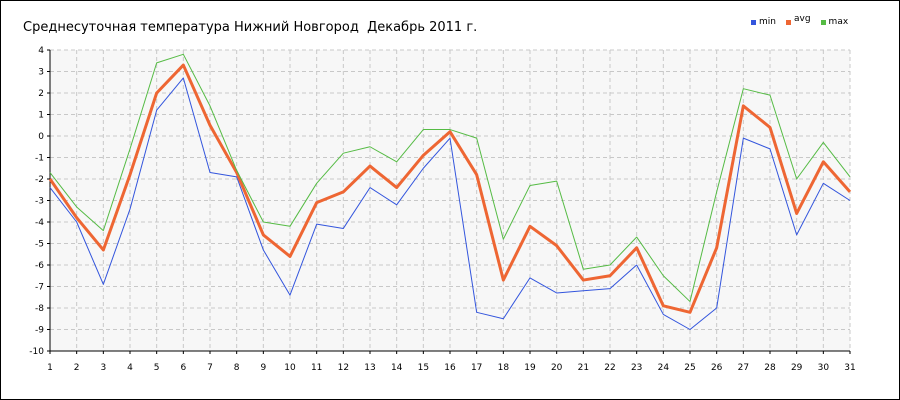  What do you see at coordinates (824, 368) in the screenshot?
I see `x-tick-label: 30` at bounding box center [824, 368].